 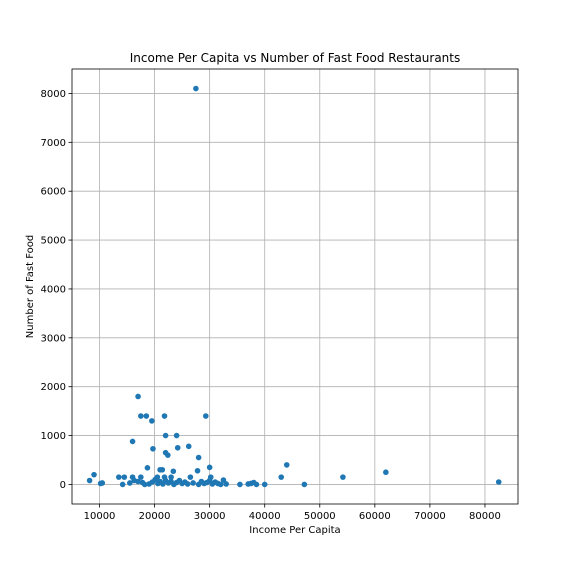 What do you see at coordinates (375, 516) in the screenshot?
I see `x-tick-label: 60000` at bounding box center [375, 516].